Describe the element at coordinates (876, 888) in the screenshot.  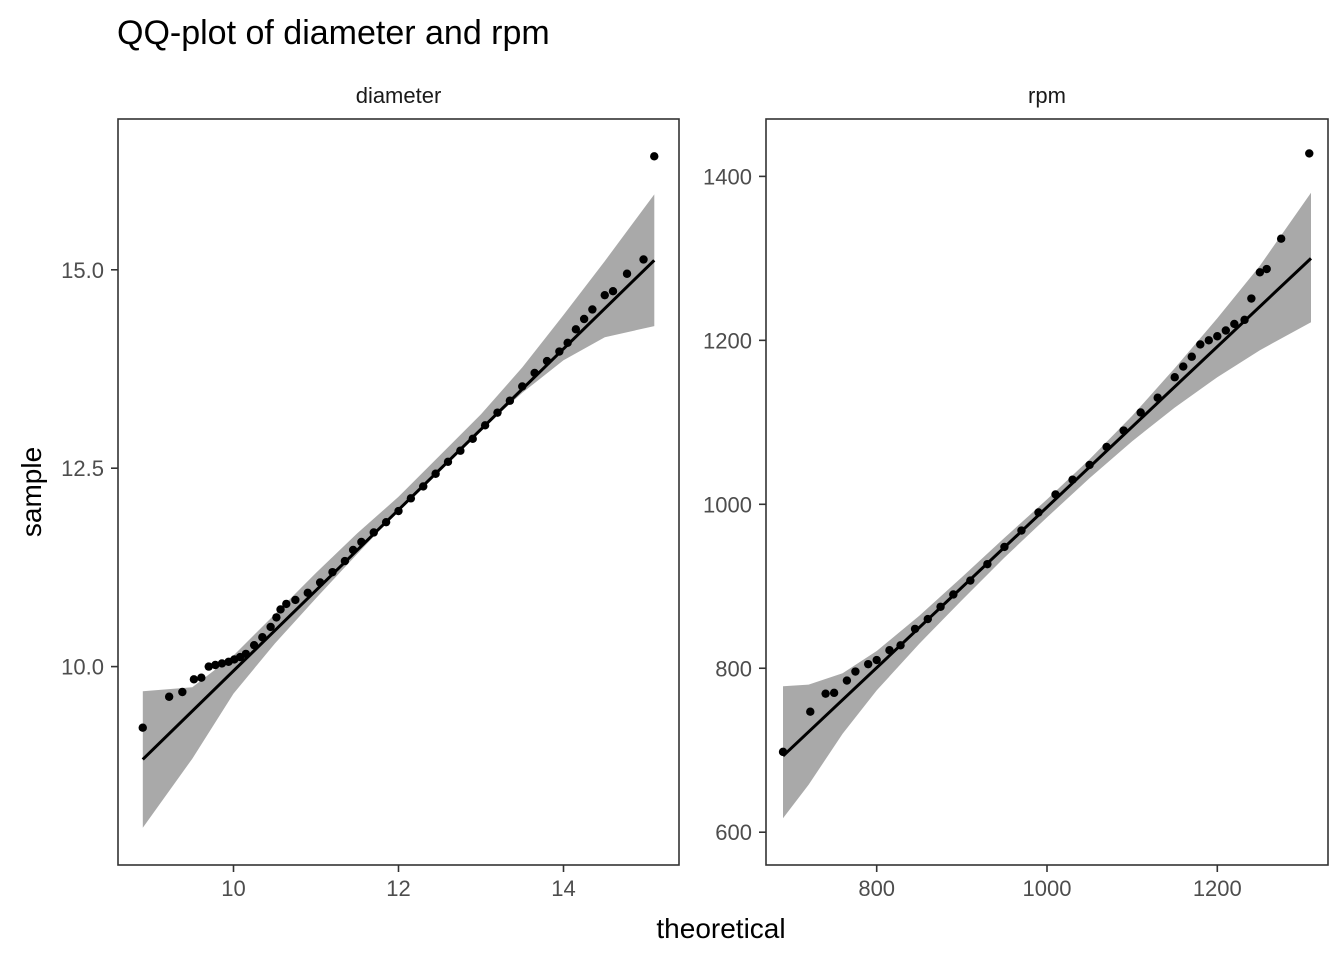
I see `x-tick-label-rpm-0: 800` at that location.